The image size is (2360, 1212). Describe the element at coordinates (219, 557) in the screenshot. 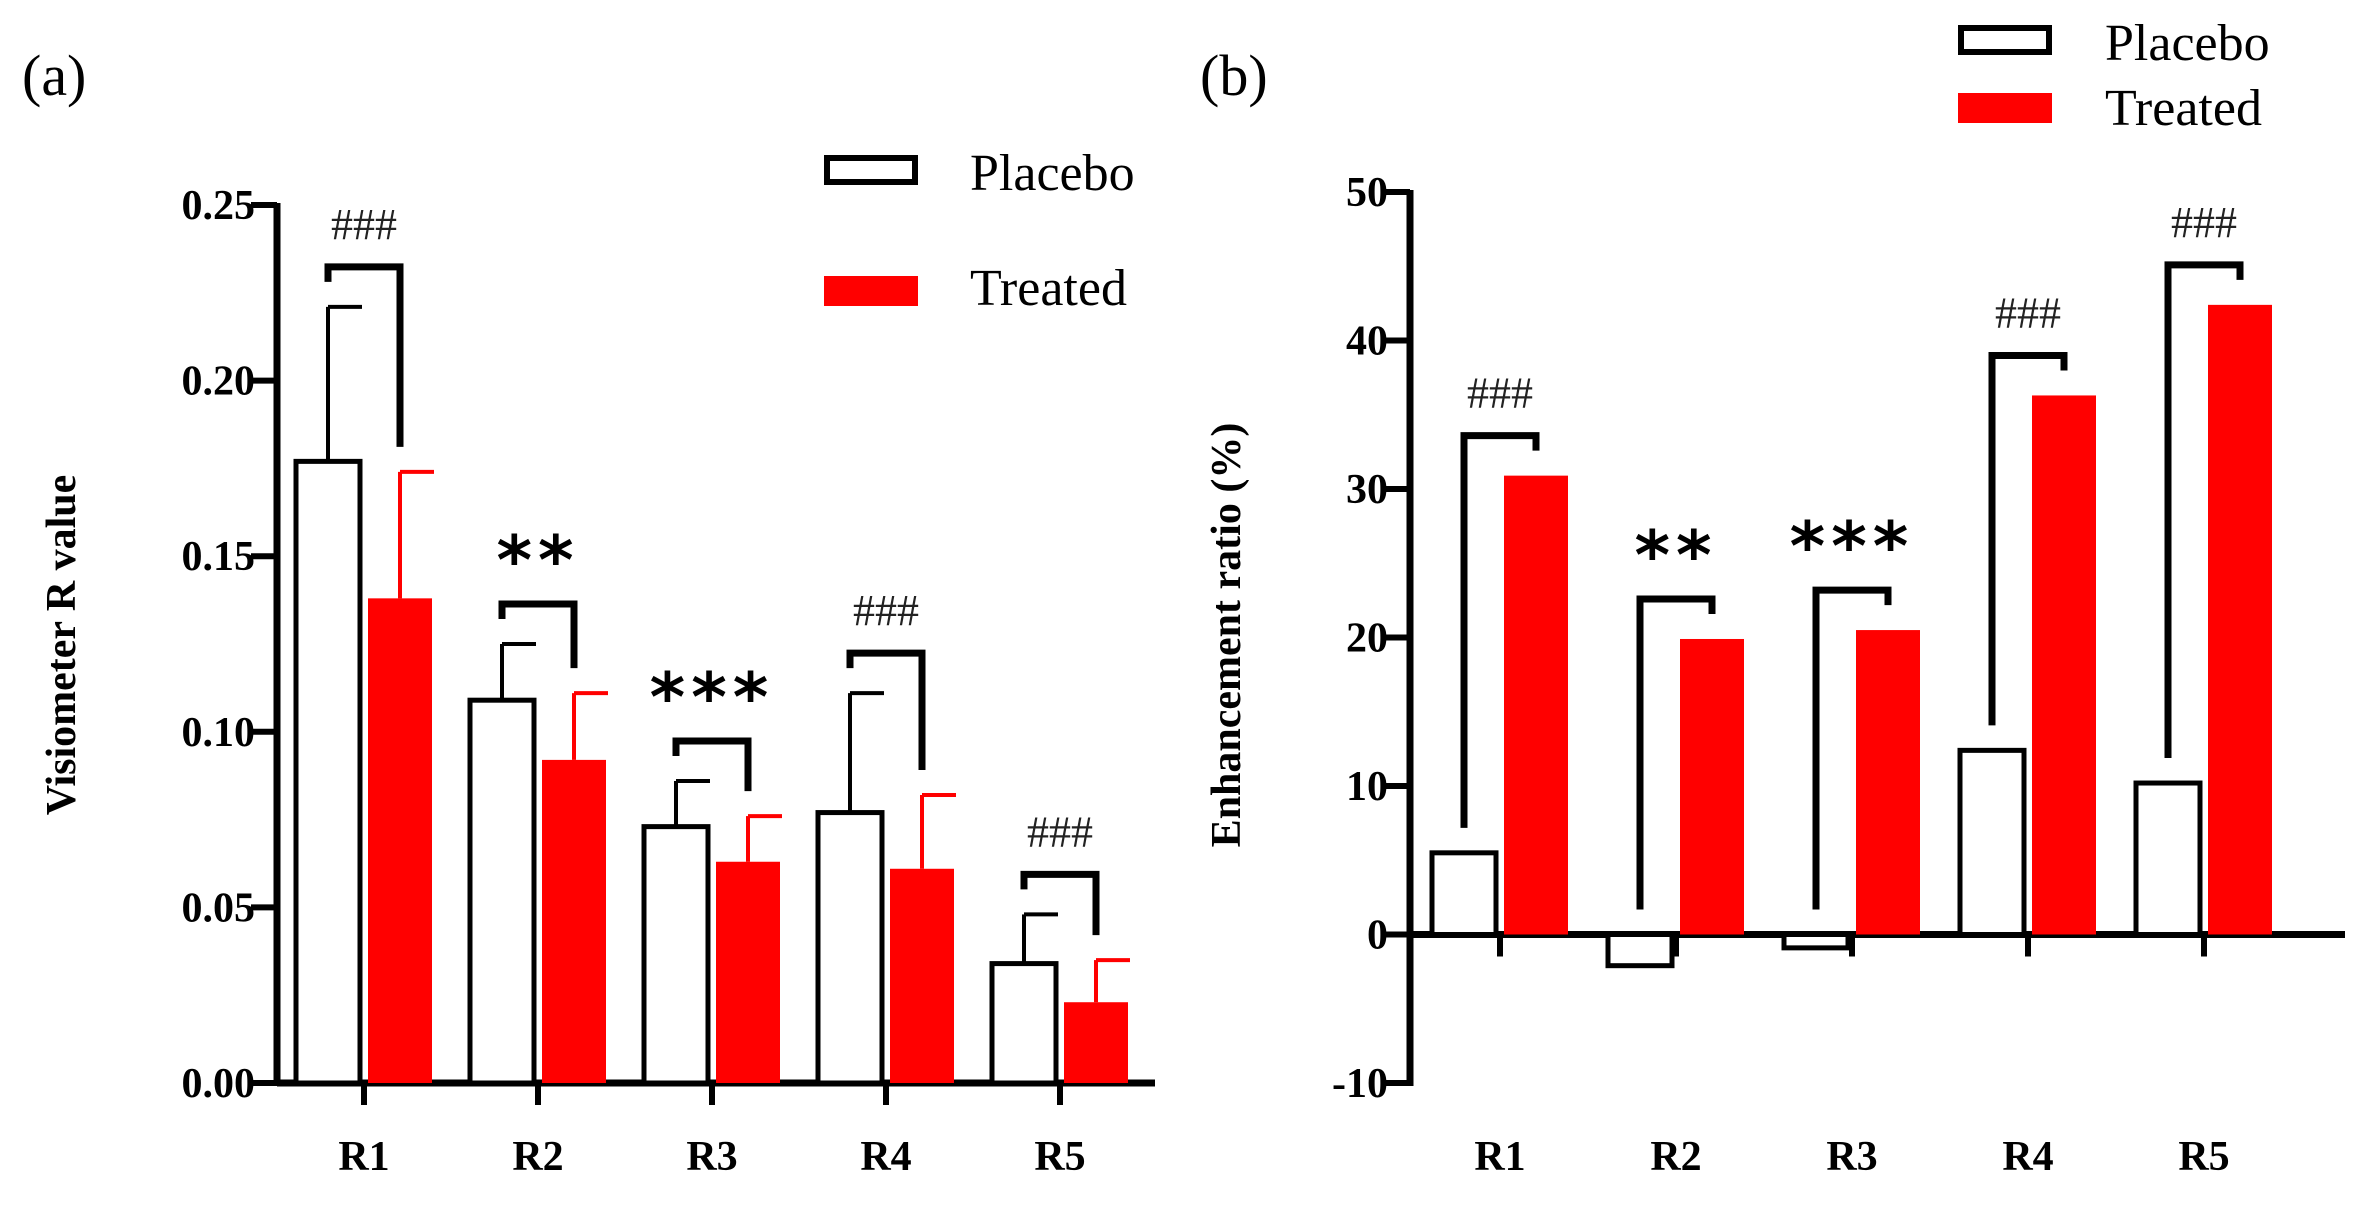

I see `y-tick-label: 0.15` at that location.